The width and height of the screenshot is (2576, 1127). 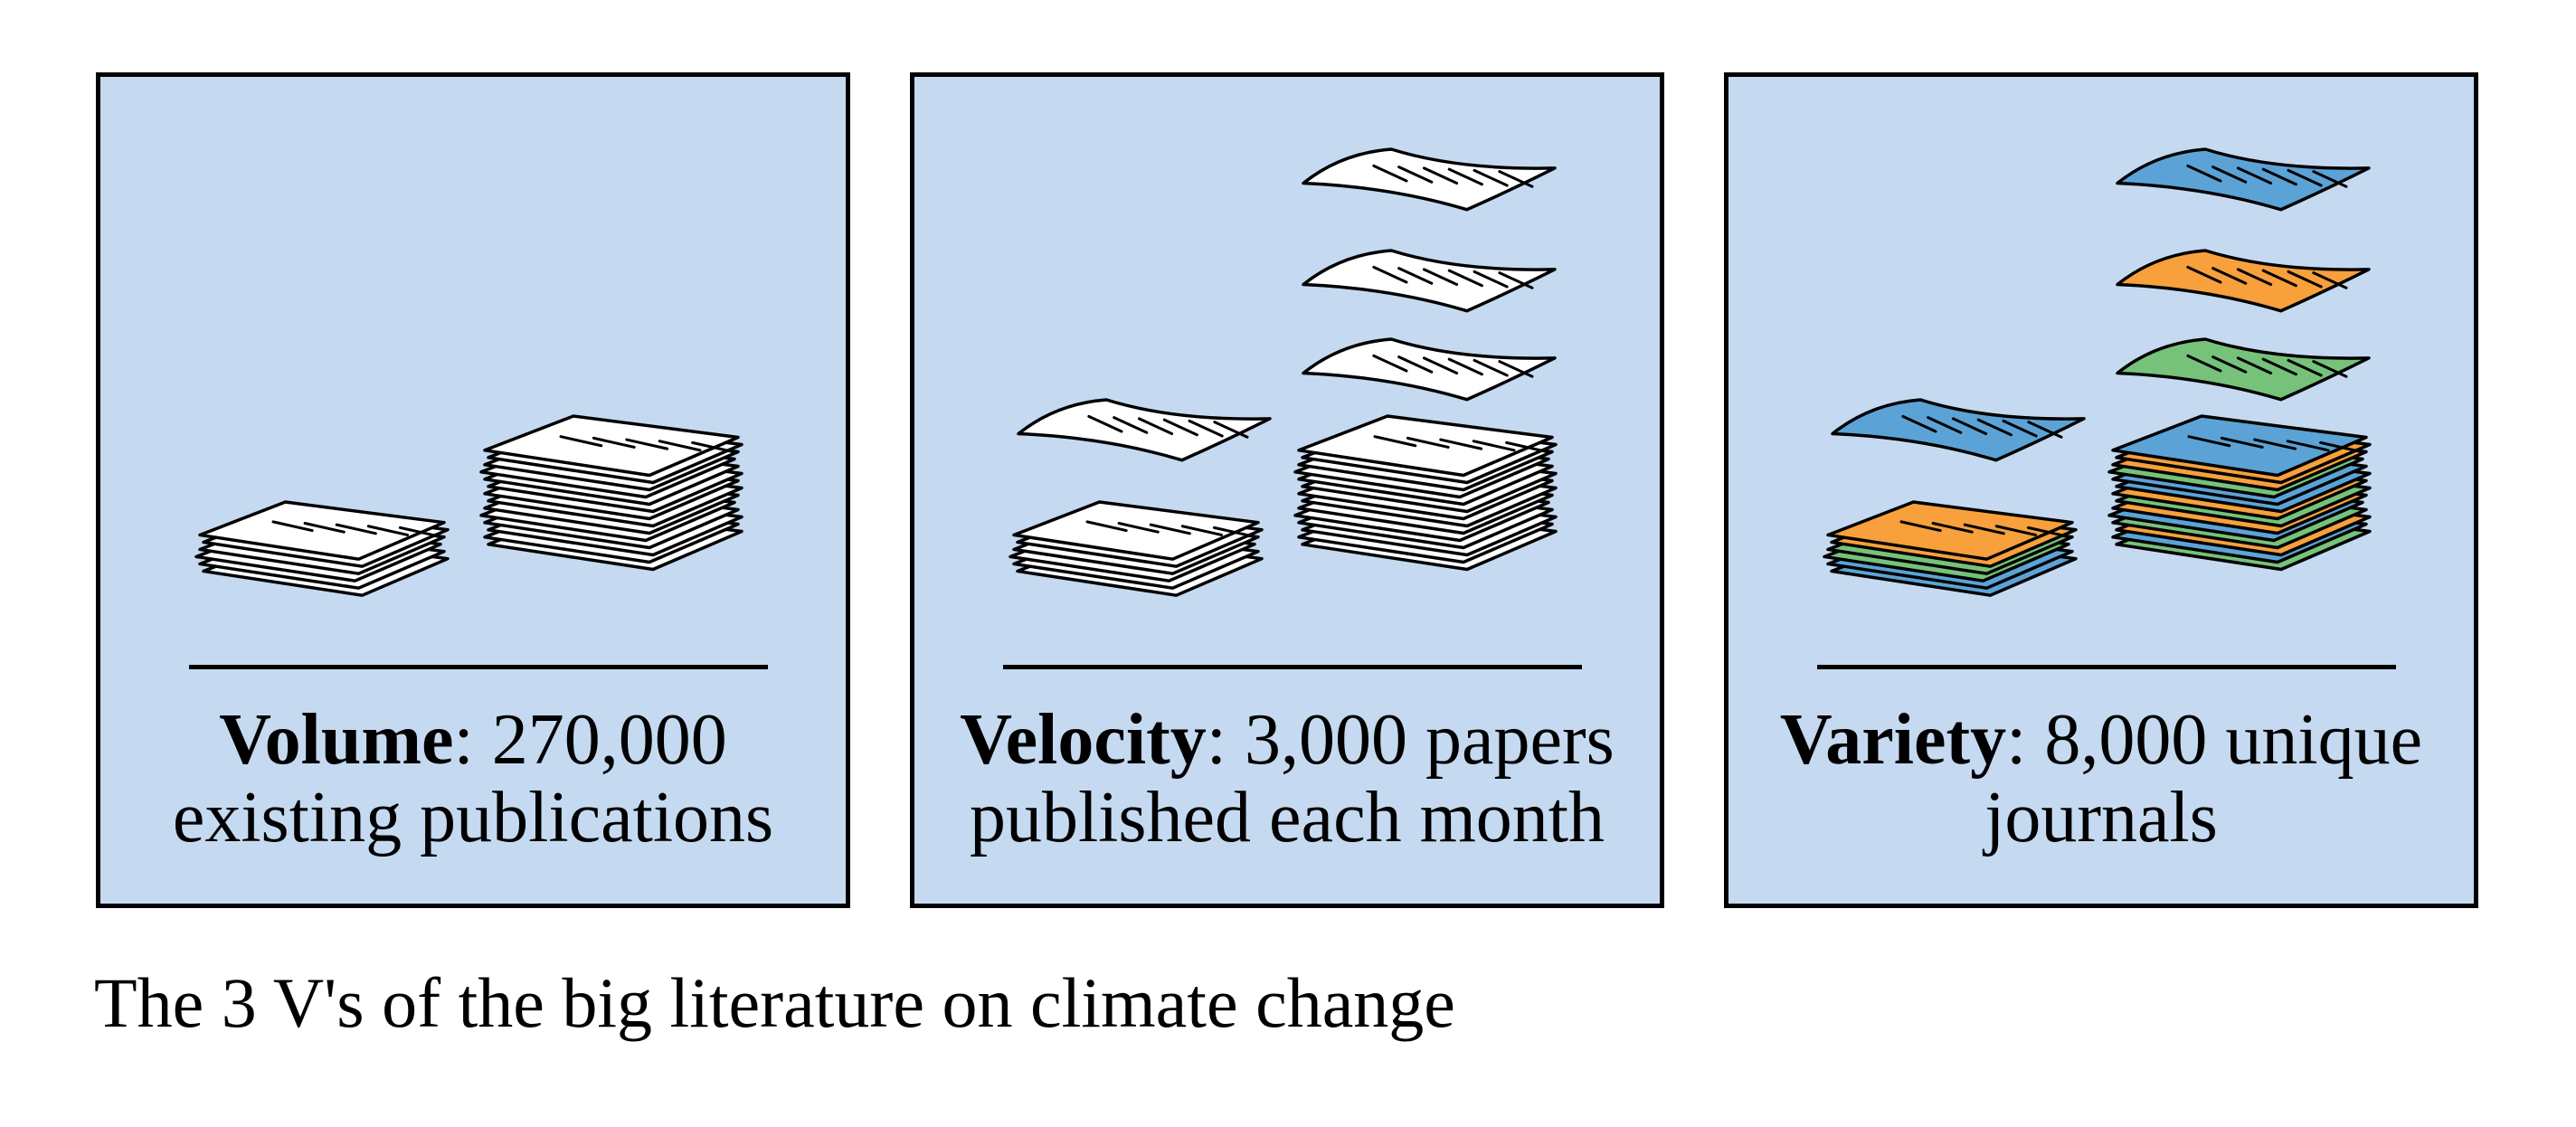 What do you see at coordinates (2101, 304) in the screenshot?
I see `falling-colored-papers` at bounding box center [2101, 304].